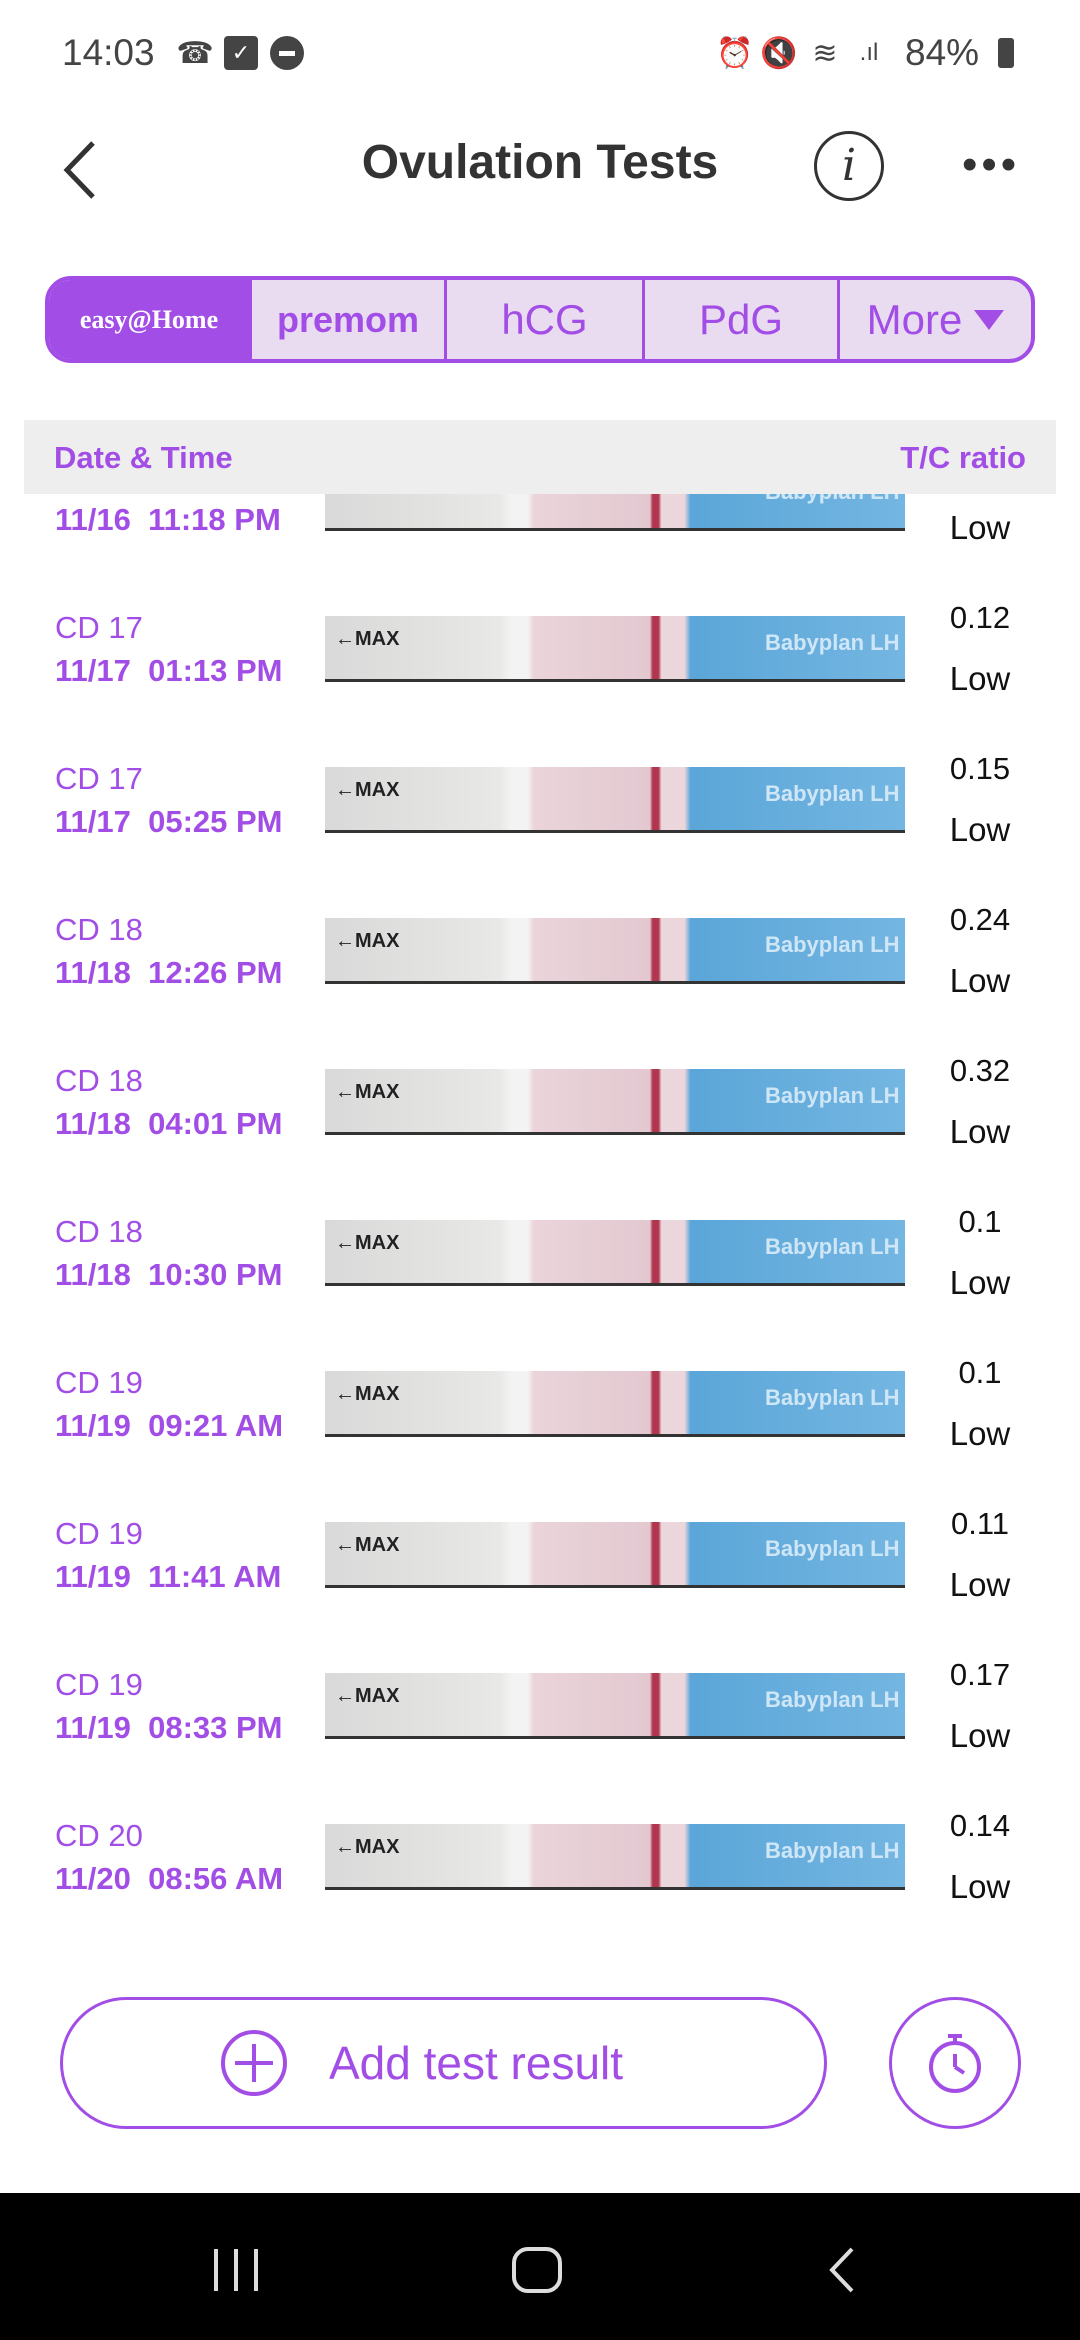 Image resolution: width=1080 pixels, height=2340 pixels. I want to click on add-test-result-label: Add test result, so click(476, 2063).